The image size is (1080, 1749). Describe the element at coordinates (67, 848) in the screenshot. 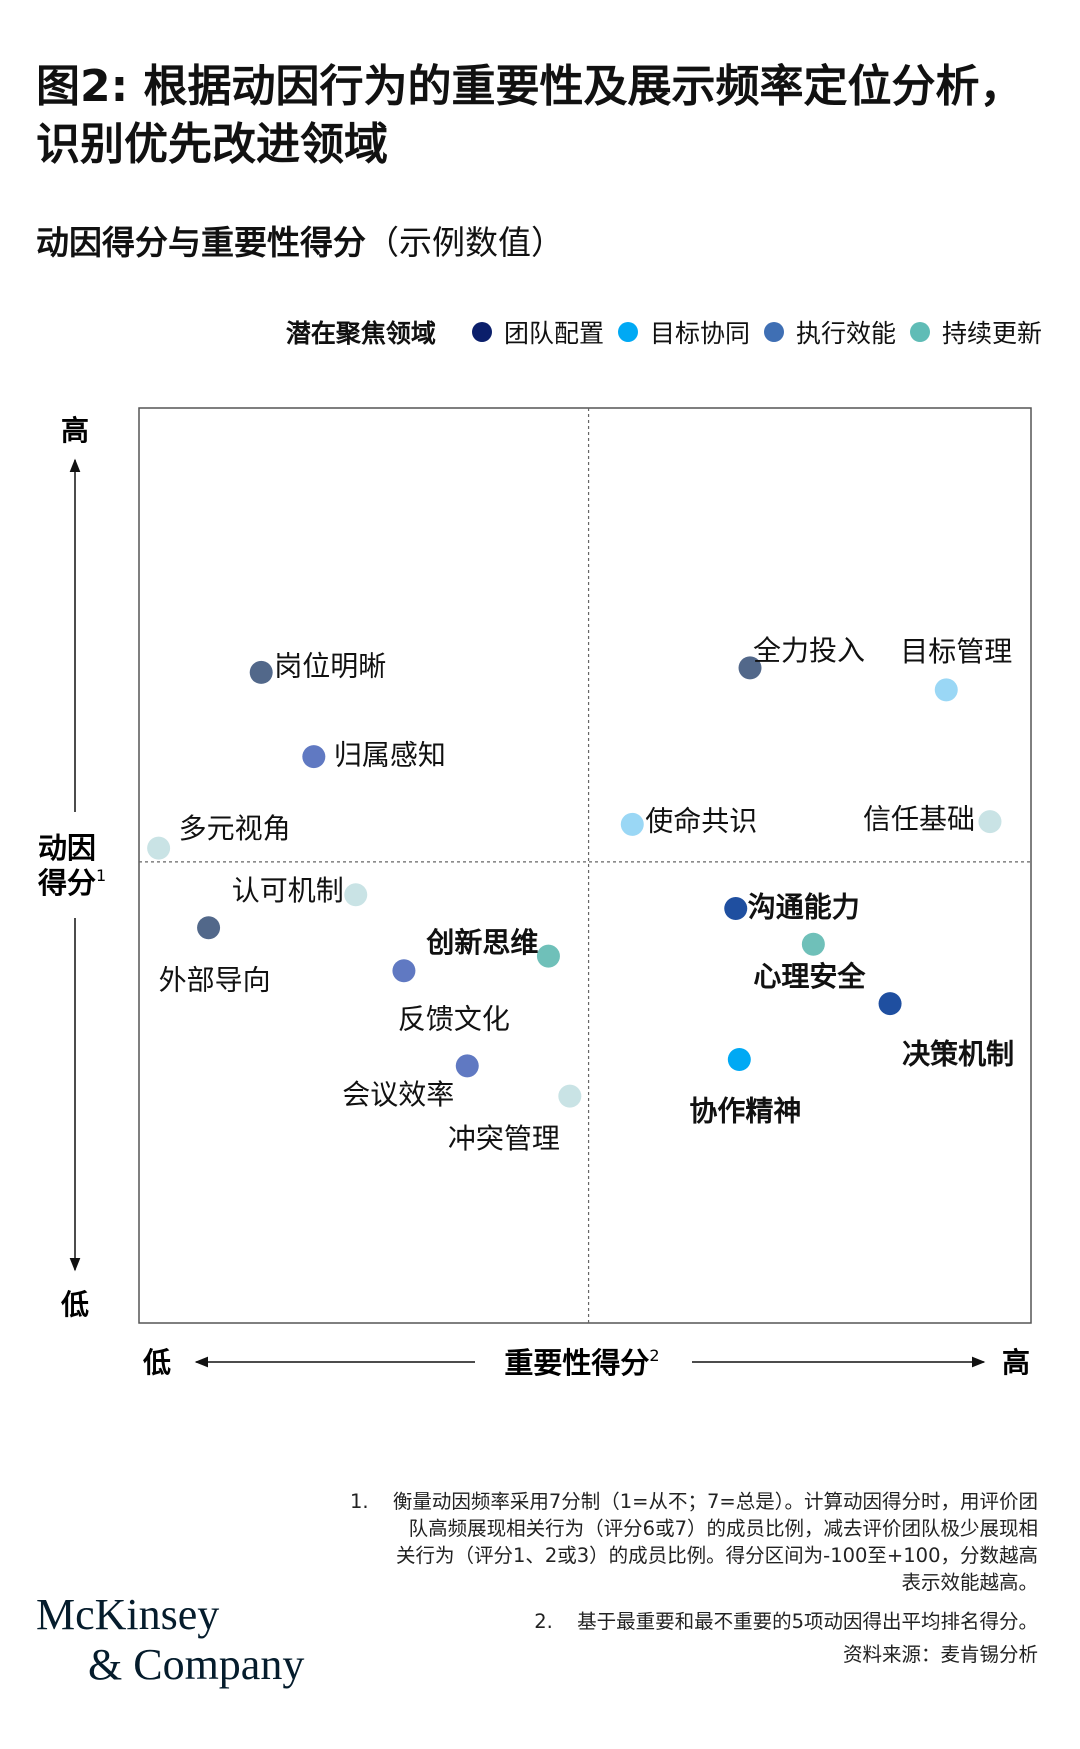

I see `y-axis-title-line1: 动因` at that location.